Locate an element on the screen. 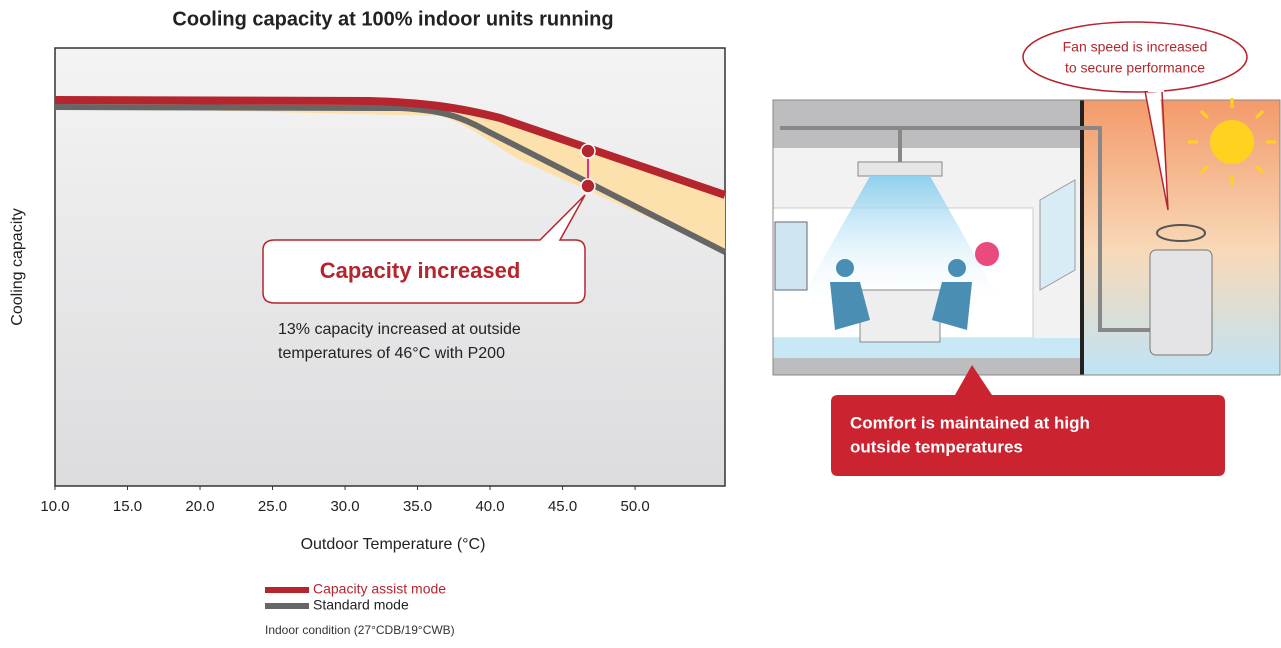 Image resolution: width=1281 pixels, height=648 pixels. x-axis-label: Outdoor Temperature (°C) is located at coordinates (393, 544).